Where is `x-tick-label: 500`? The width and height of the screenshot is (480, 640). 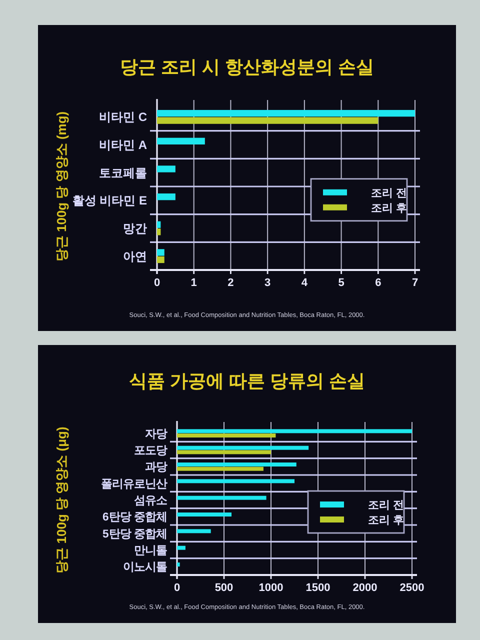
x-tick-label: 500 is located at coordinates (224, 588).